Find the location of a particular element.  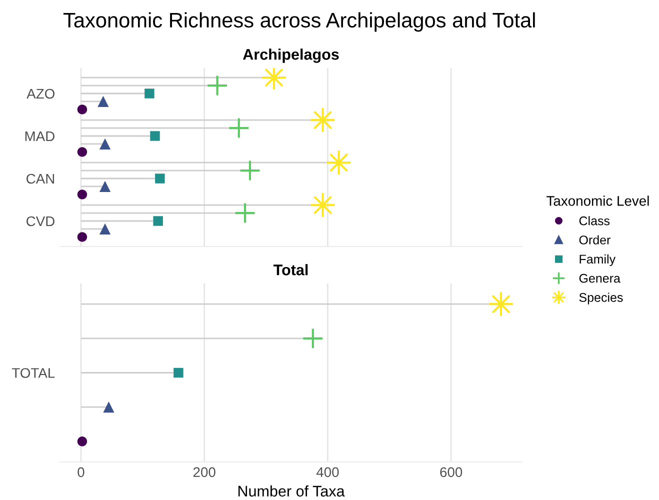

x-tick-label: 200 is located at coordinates (204, 472).